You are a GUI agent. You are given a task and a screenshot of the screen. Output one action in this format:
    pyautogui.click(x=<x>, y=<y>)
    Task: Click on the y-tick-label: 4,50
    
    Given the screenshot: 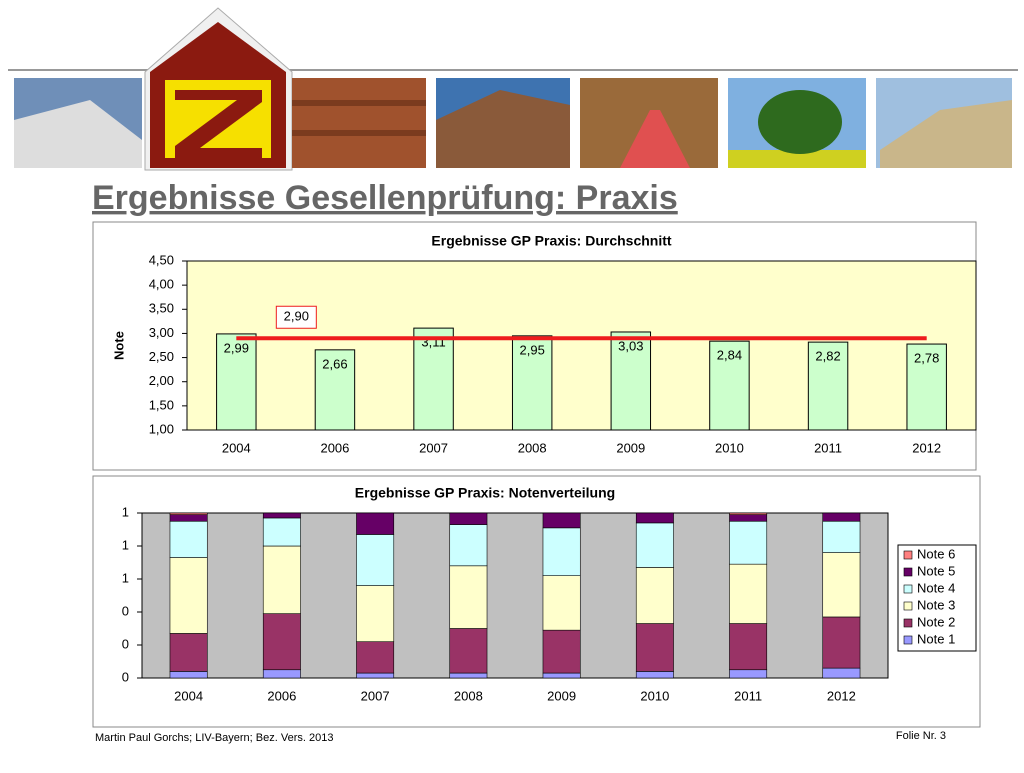 What is the action you would take?
    pyautogui.click(x=161, y=259)
    